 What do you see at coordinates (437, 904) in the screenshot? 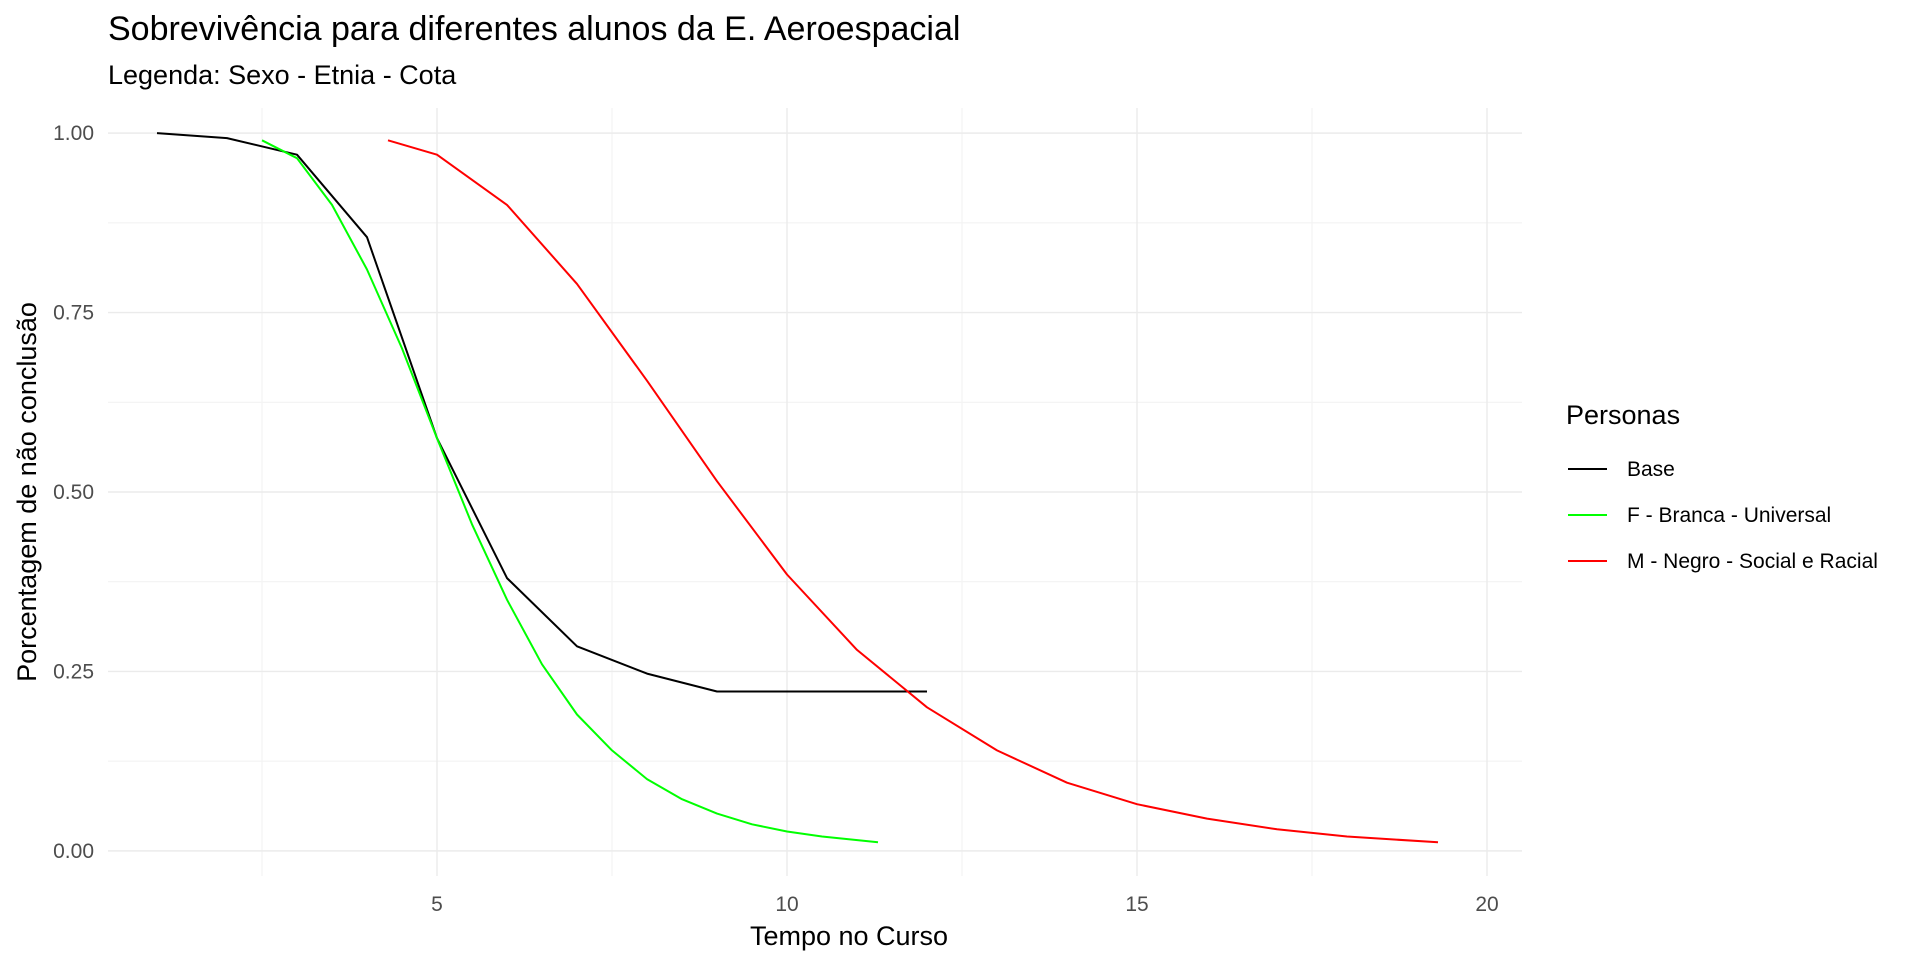
I see `x-tick-label: 5` at bounding box center [437, 904].